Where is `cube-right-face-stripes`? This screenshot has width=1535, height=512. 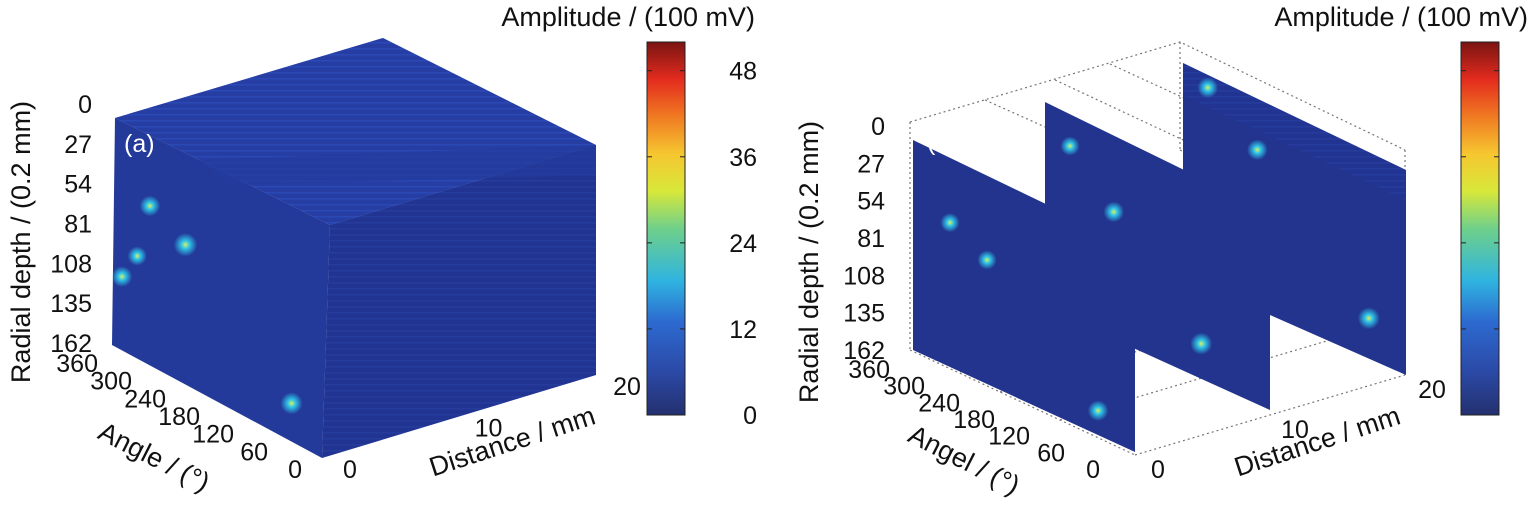
cube-right-face-stripes is located at coordinates (459, 301).